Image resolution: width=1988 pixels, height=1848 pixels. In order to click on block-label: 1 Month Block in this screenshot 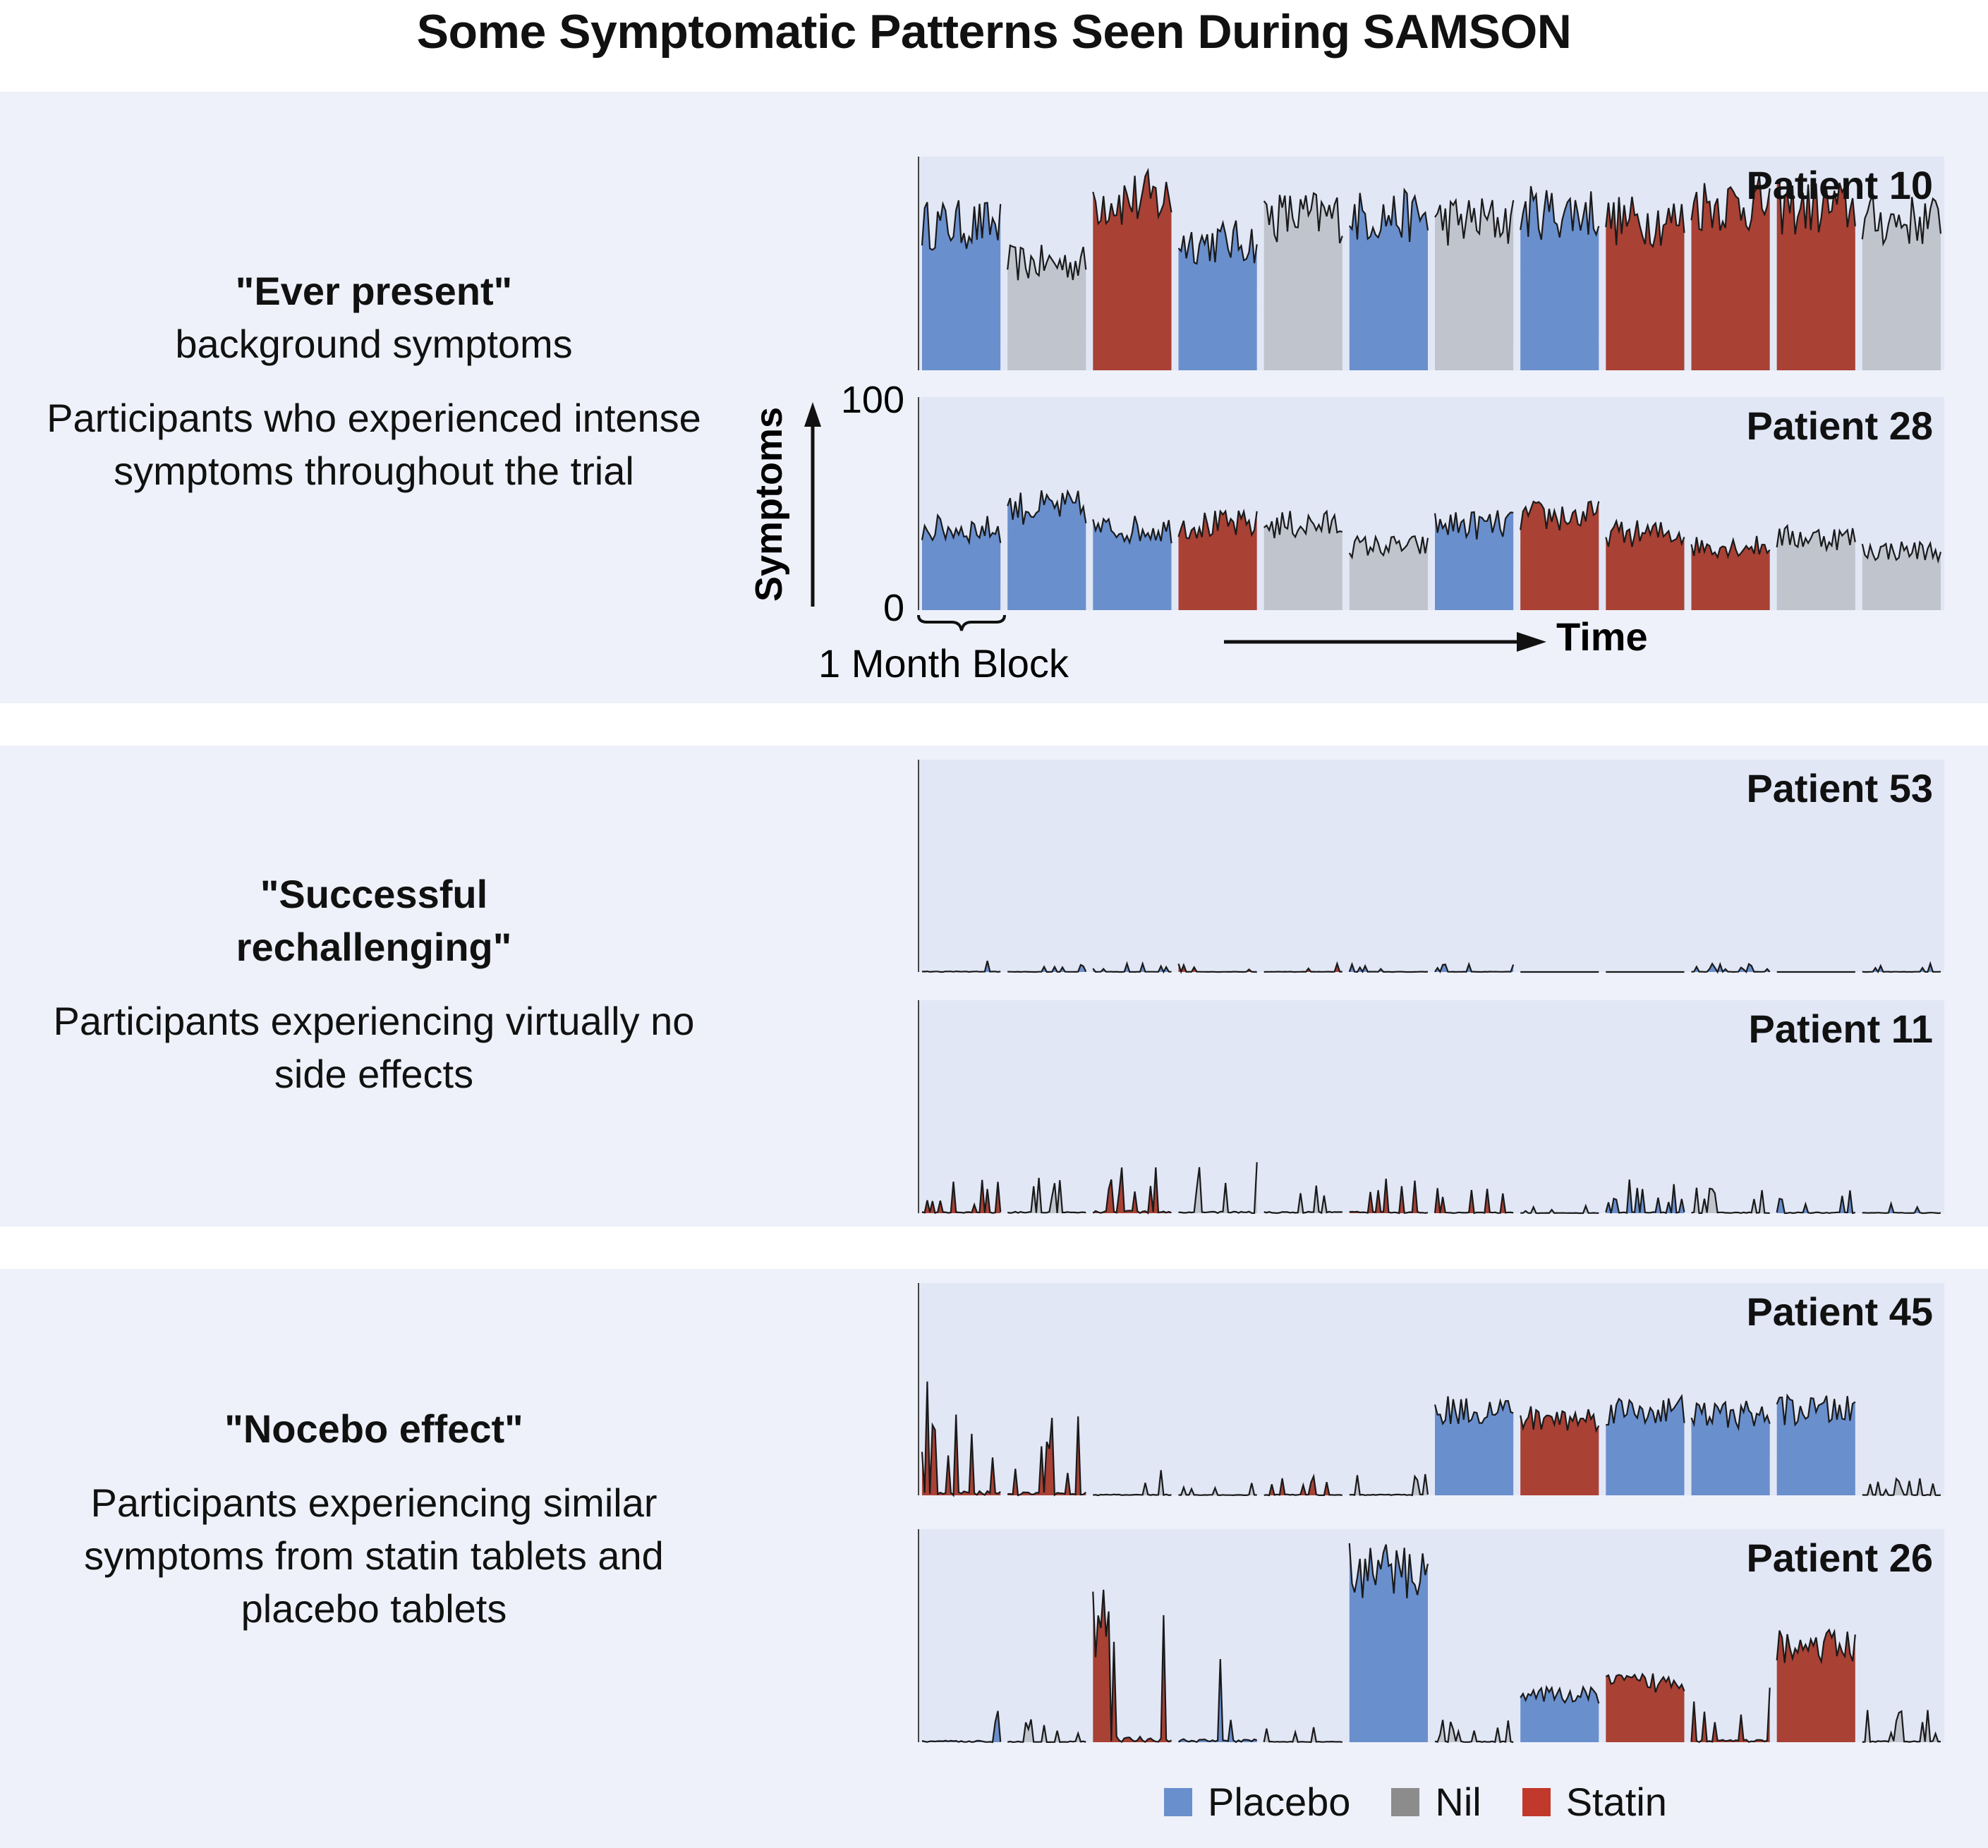, I will do `click(943, 663)`.